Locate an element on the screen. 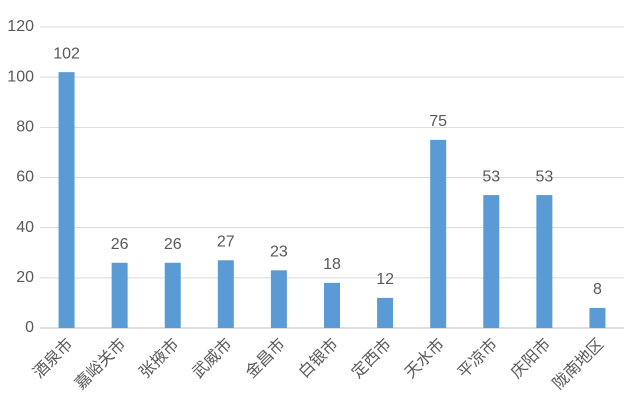 This screenshot has height=407, width=640. x-tick-label: 张掖市 is located at coordinates (159, 358).